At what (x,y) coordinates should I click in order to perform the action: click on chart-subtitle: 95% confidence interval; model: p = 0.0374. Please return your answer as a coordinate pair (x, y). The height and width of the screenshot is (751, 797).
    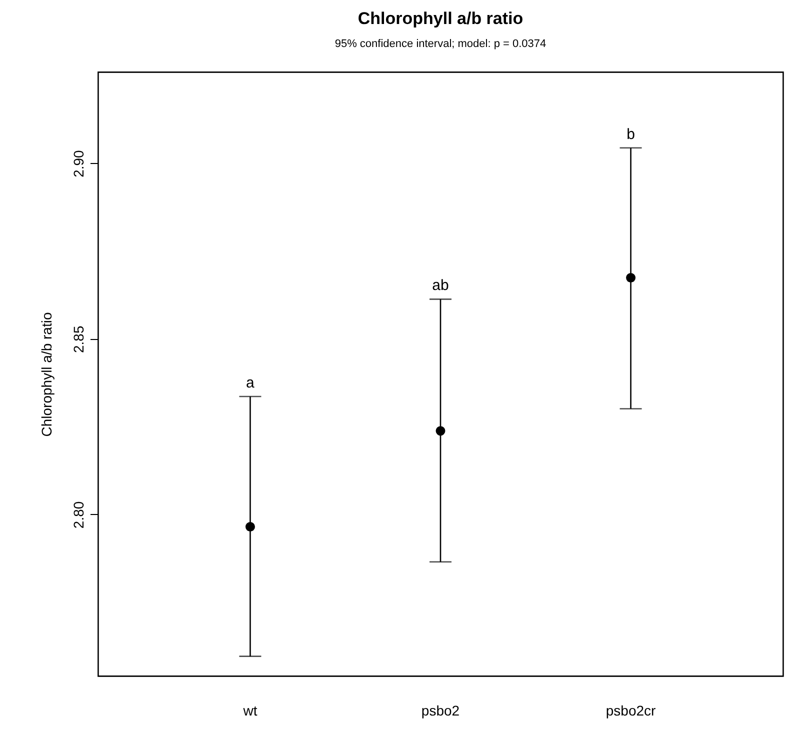
    Looking at the image, I should click on (440, 44).